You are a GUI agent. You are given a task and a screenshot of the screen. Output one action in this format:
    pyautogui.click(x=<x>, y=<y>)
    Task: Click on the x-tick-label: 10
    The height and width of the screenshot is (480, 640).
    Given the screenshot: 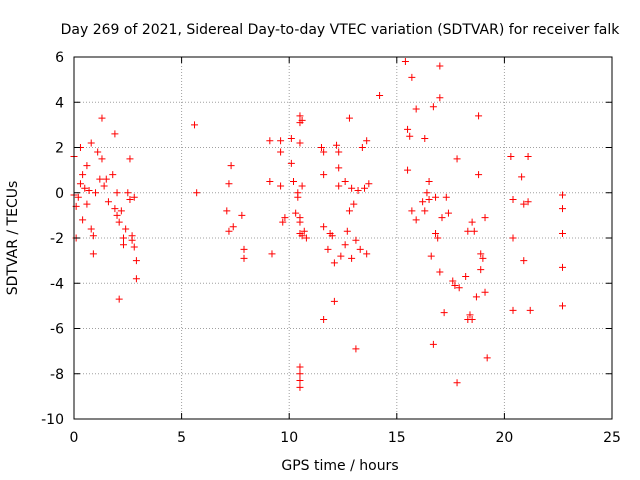 What is the action you would take?
    pyautogui.click(x=289, y=438)
    